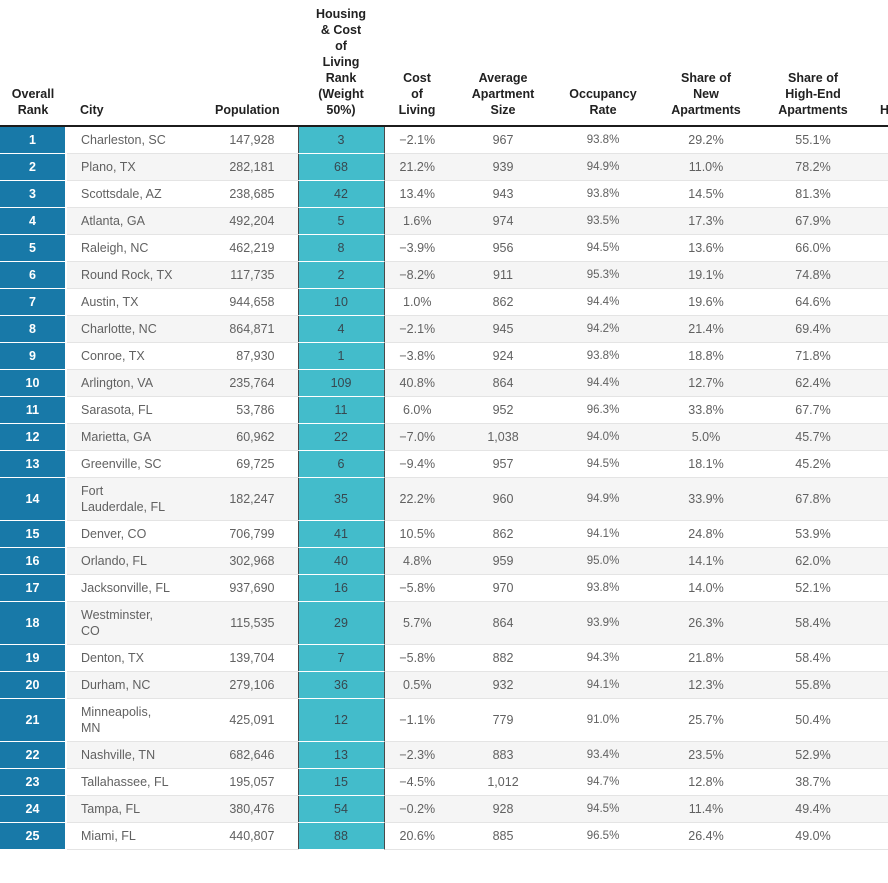  What do you see at coordinates (813, 464) in the screenshot?
I see `cell-share-high-end-apartments: 45.2%` at bounding box center [813, 464].